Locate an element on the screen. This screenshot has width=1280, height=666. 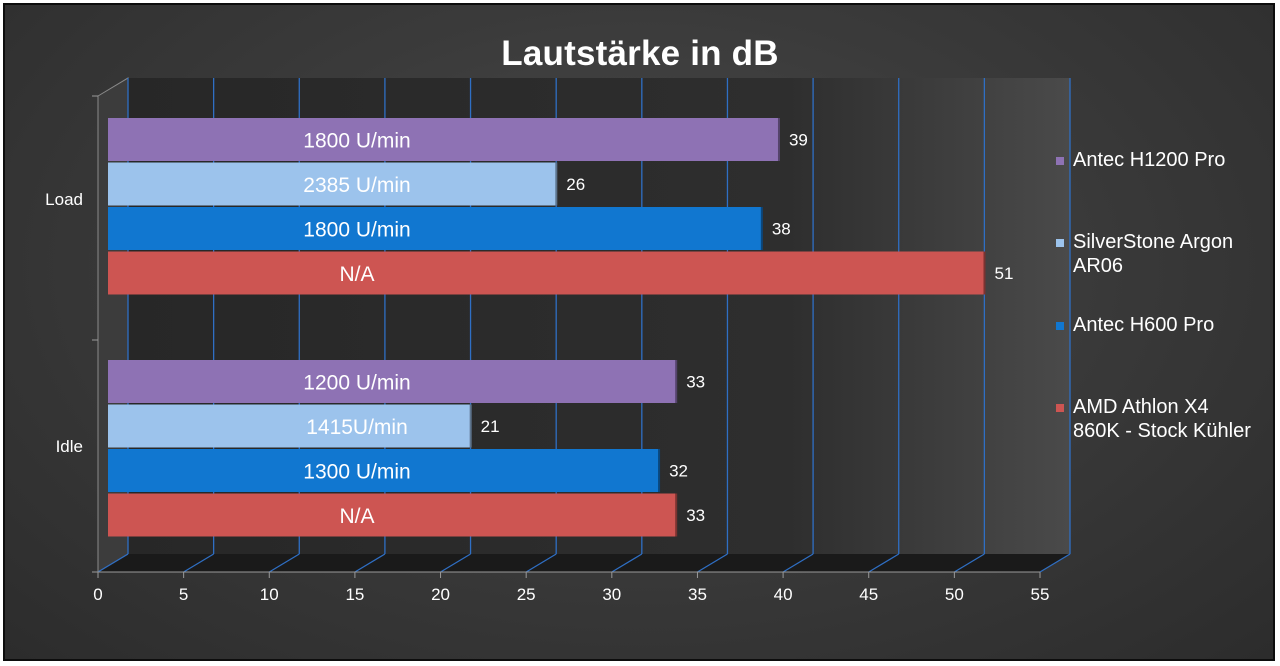
plot-floor is located at coordinates (584, 563).